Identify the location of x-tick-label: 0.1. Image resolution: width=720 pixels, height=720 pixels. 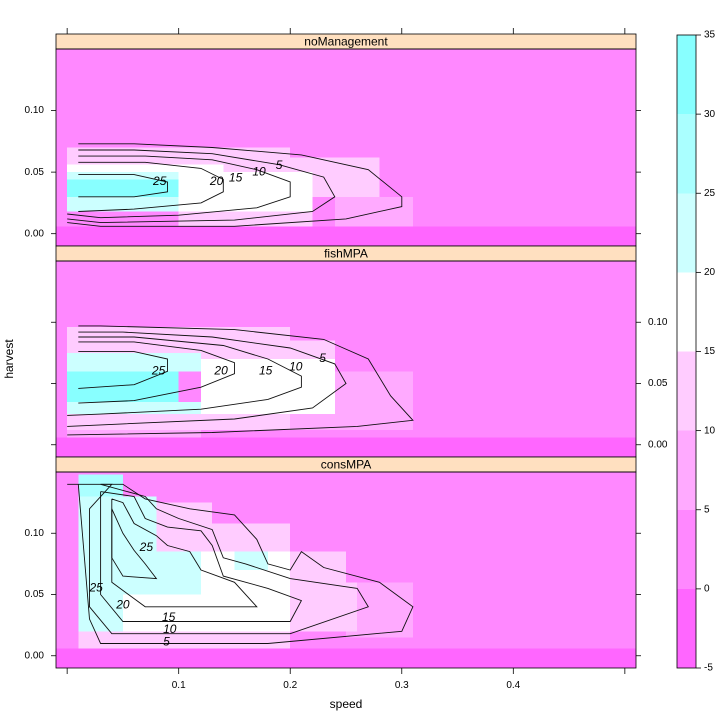
(179, 685).